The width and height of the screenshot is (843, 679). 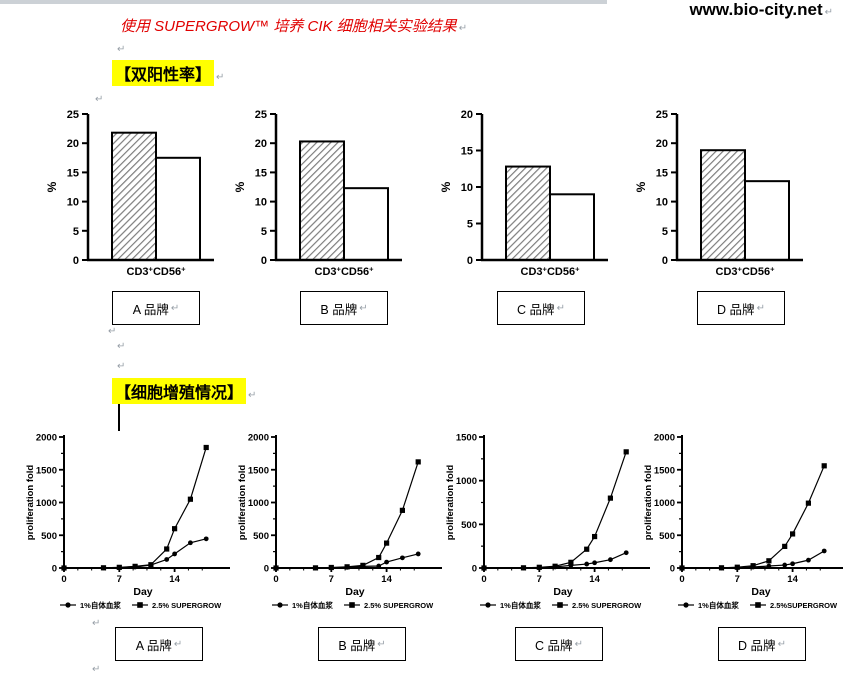 I want to click on bar-chart-brand-b: 0 5 10 15 20 25% CD3+CD56+, so click(x=317, y=194).